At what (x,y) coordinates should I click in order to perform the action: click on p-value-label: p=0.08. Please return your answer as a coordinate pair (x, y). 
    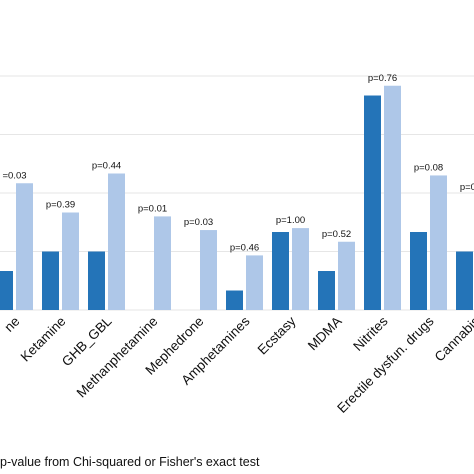
    Looking at the image, I should click on (428, 167).